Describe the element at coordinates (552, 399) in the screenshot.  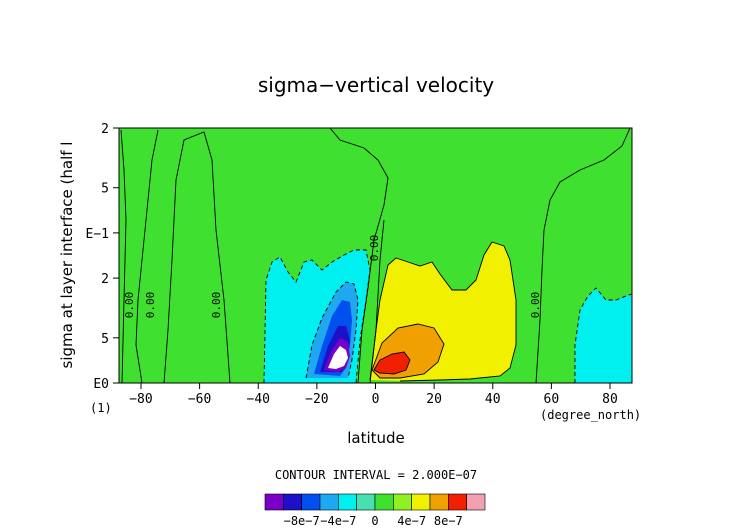
I see `x-tick-label: 60` at that location.